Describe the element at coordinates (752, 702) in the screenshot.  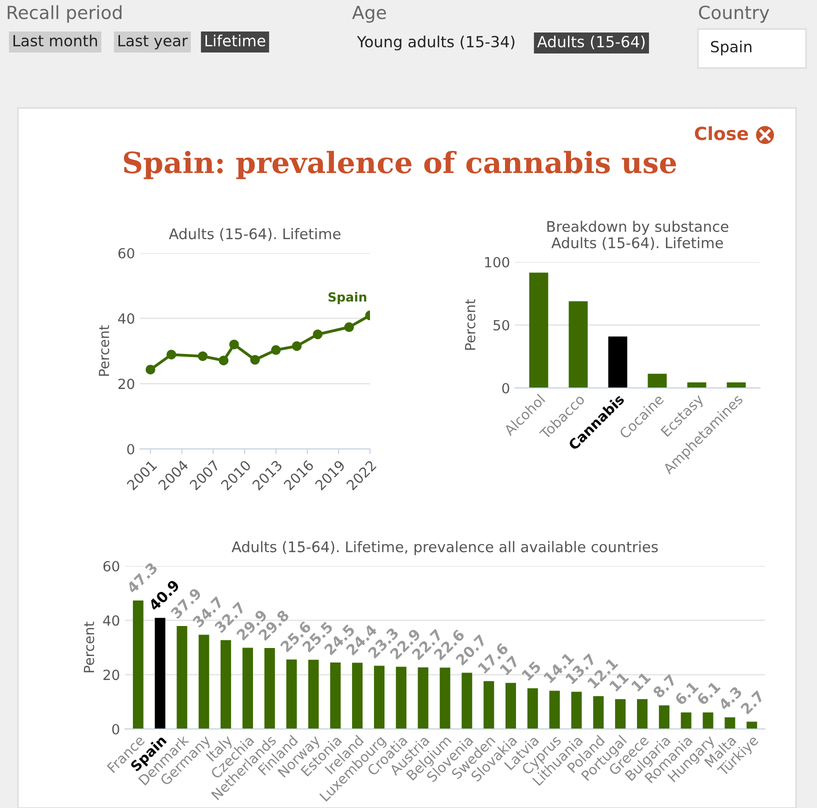
I see `data-label: 2.7` at that location.